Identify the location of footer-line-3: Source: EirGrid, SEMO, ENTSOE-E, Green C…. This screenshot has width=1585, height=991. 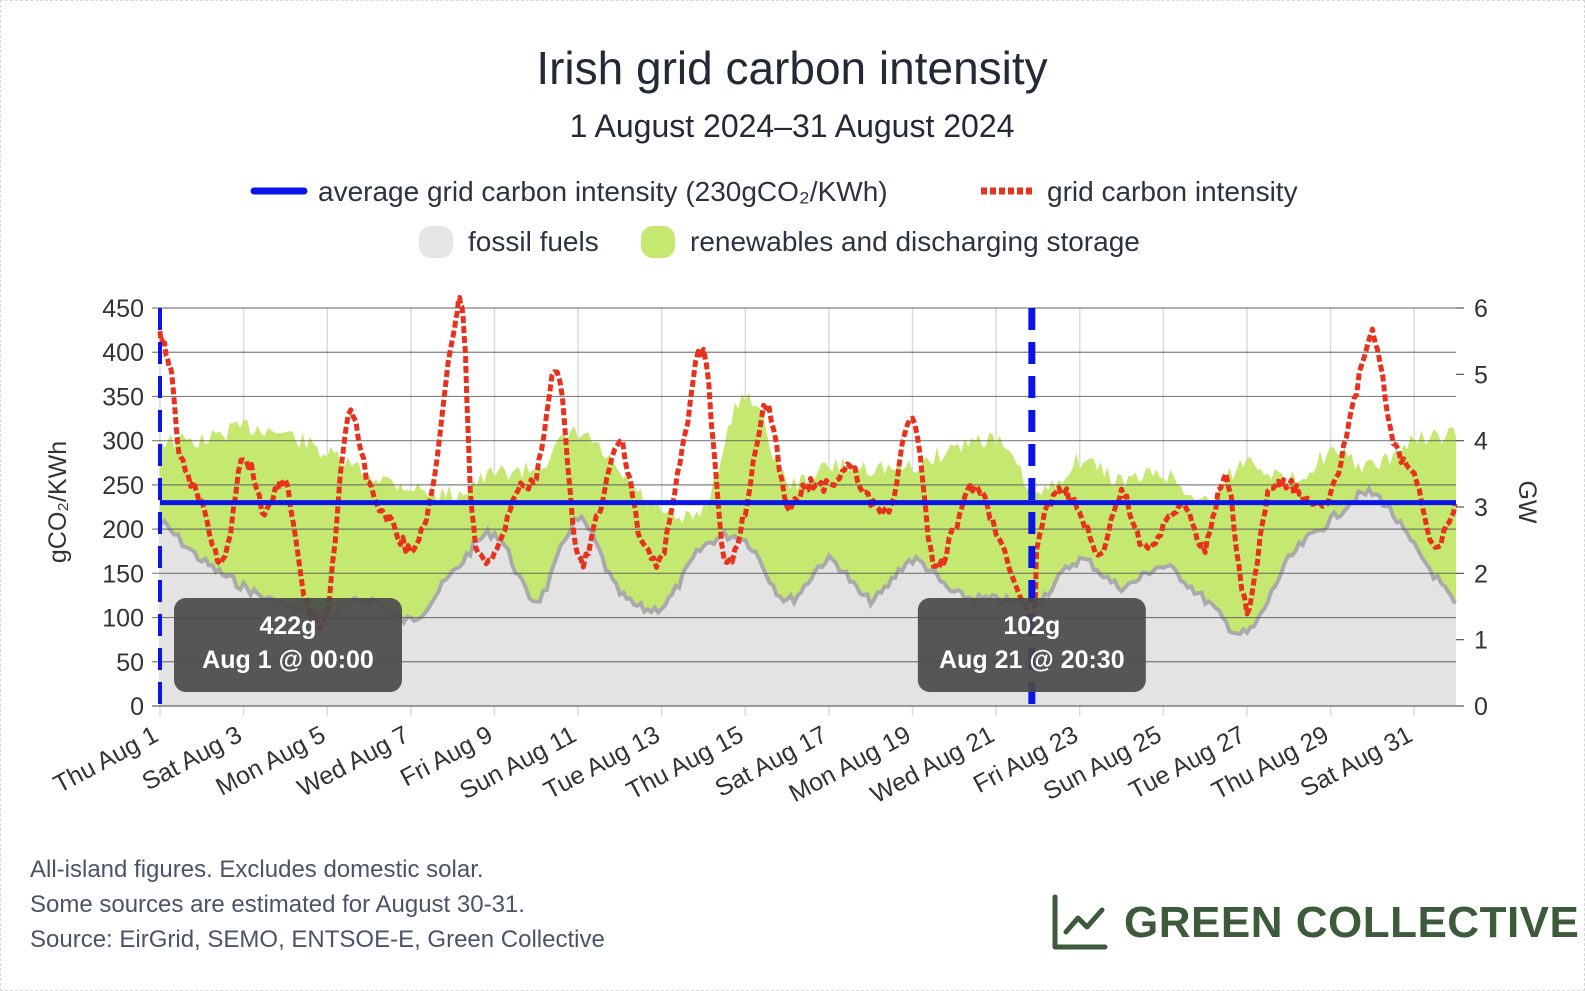
(317, 939).